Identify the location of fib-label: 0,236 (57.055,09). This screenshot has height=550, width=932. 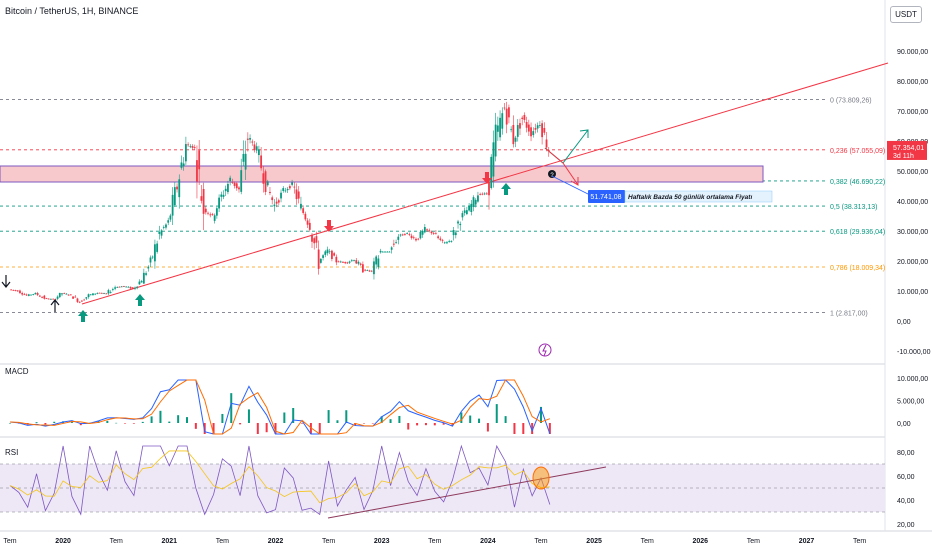
(857, 151).